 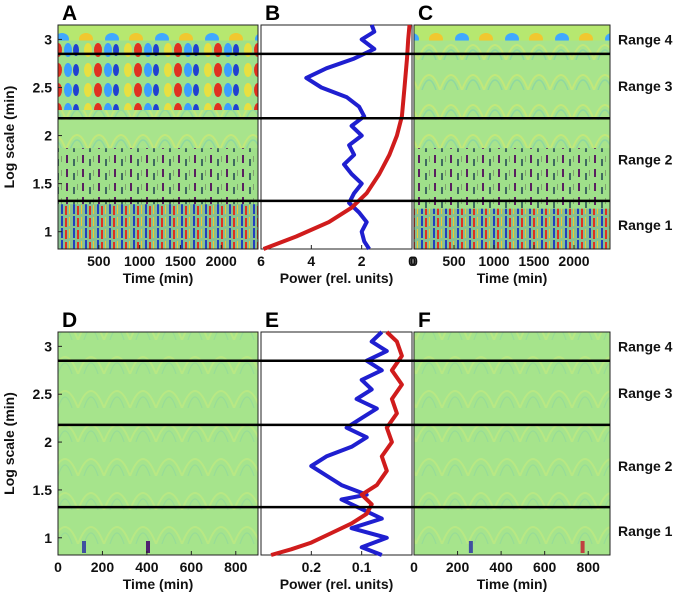 I want to click on panel-label: D, so click(x=69, y=320).